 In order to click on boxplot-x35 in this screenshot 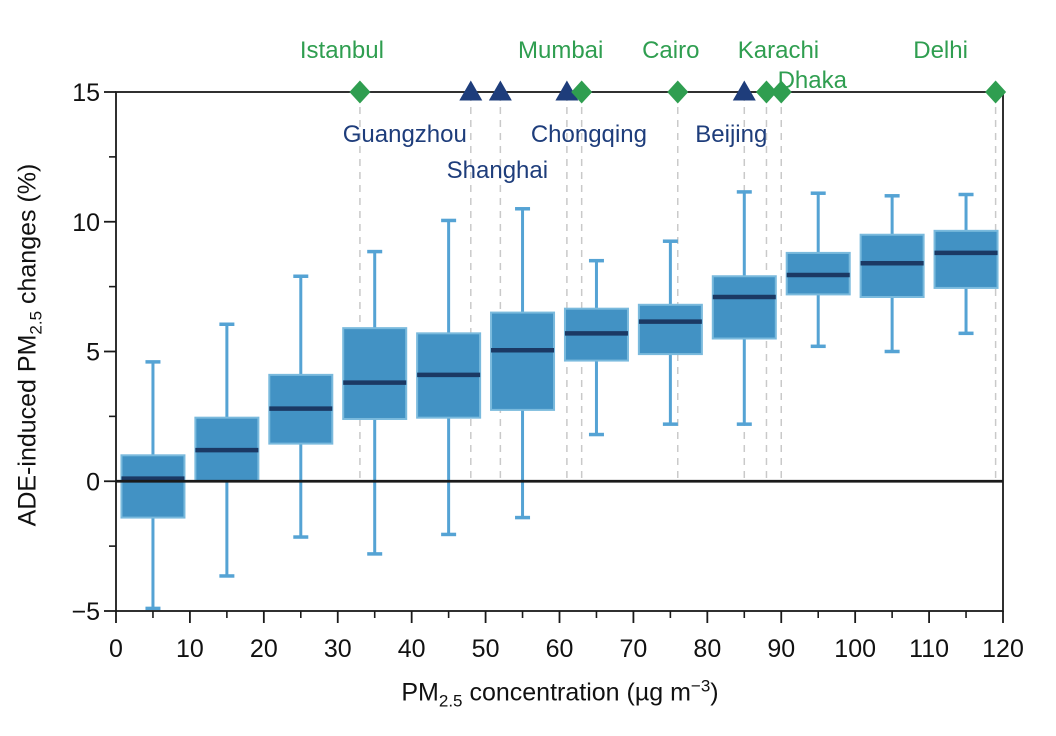, I will do `click(375, 402)`.